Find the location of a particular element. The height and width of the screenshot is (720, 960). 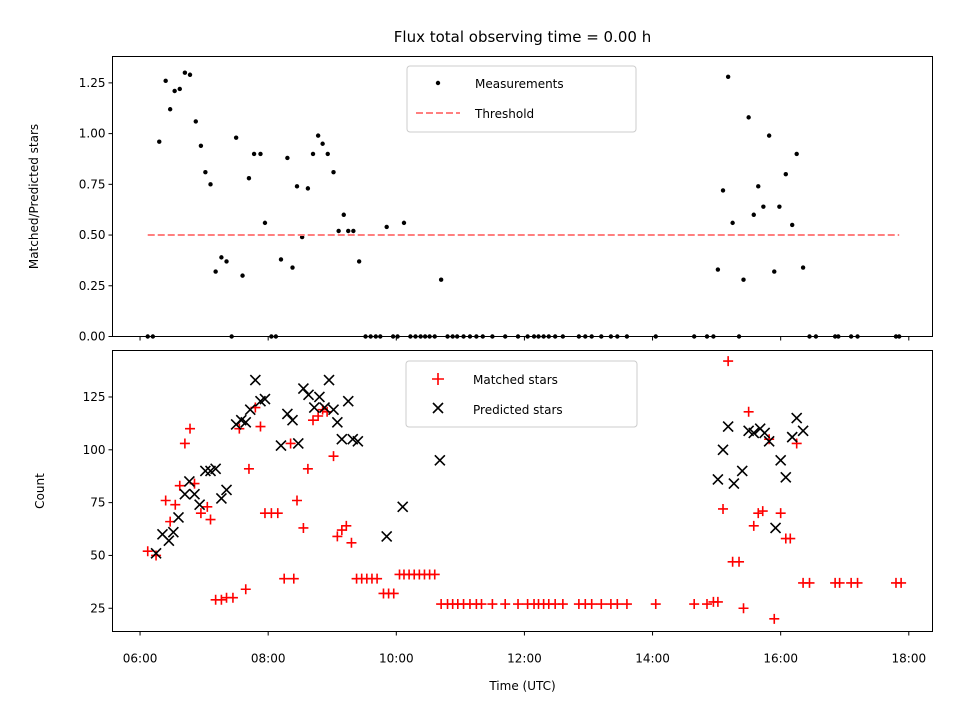

matched-legend-label: Matched stars is located at coordinates (515, 380).